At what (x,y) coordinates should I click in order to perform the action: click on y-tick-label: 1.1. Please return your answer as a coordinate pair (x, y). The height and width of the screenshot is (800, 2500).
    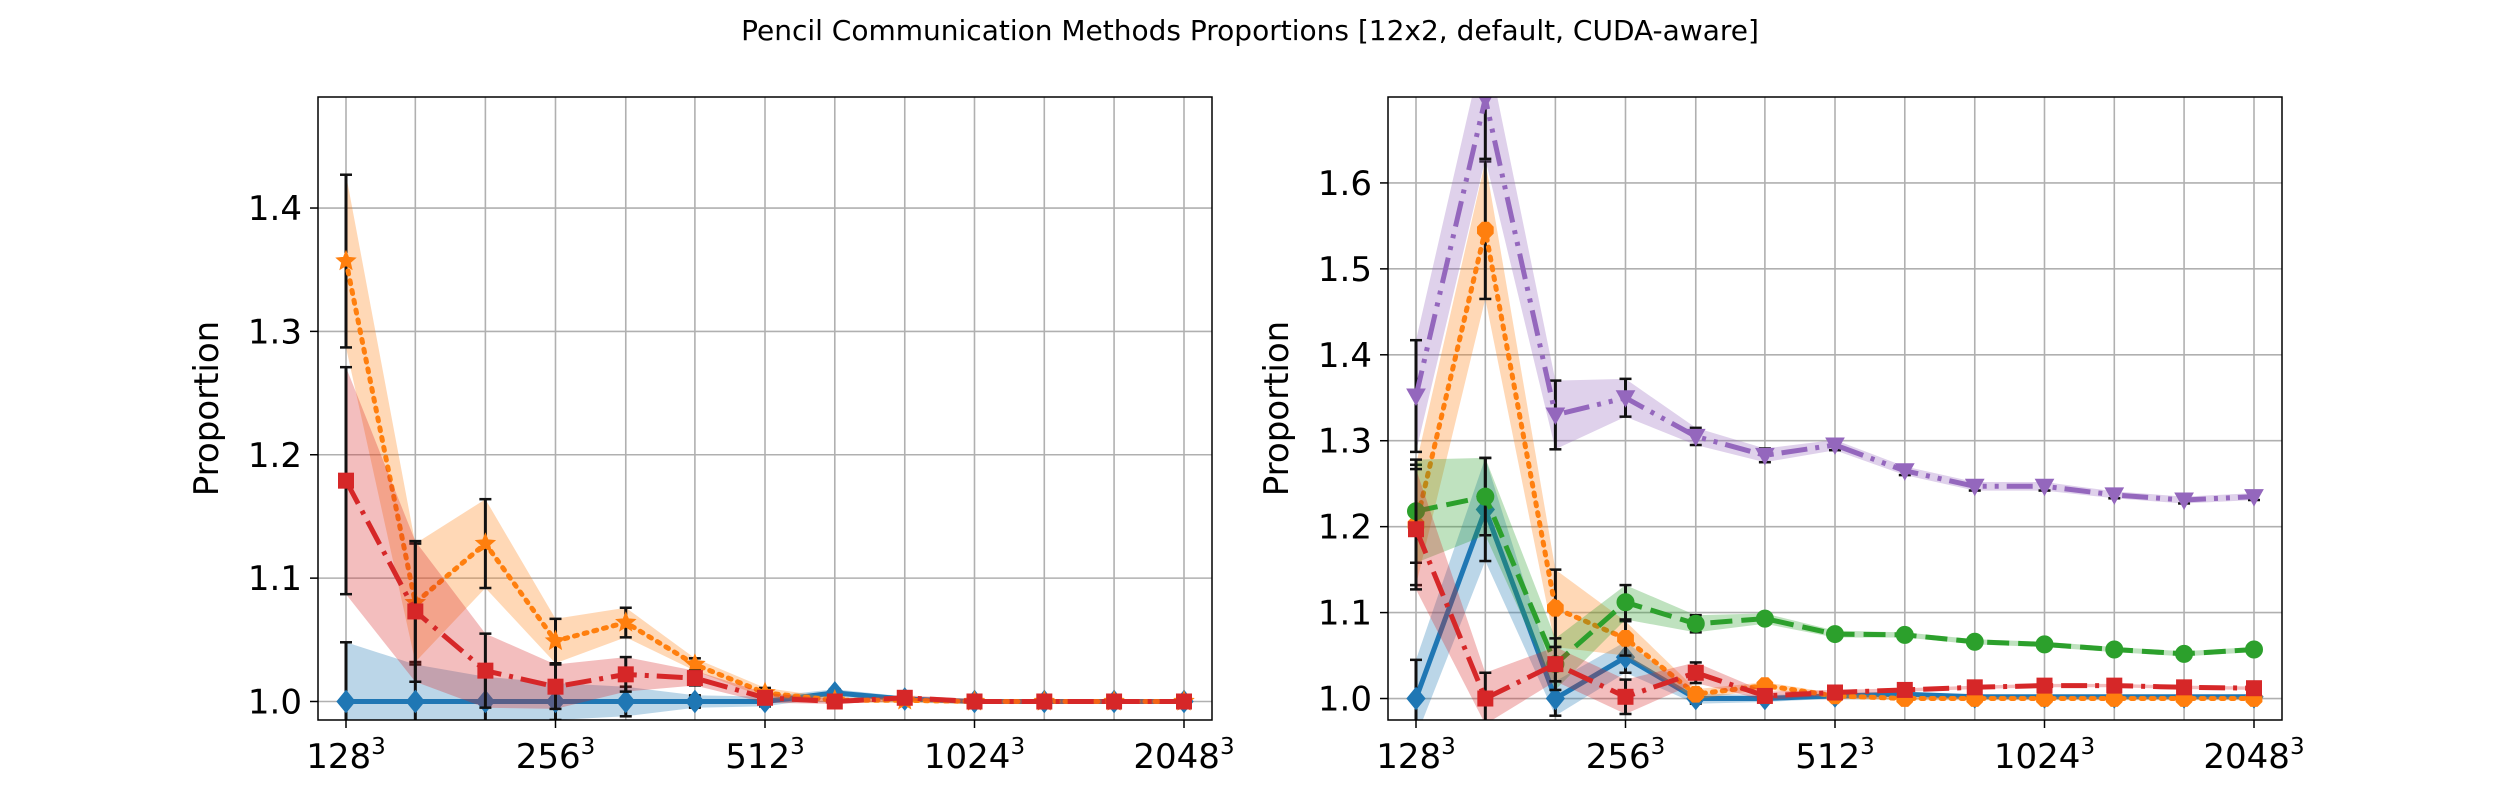
    Looking at the image, I should click on (1345, 614).